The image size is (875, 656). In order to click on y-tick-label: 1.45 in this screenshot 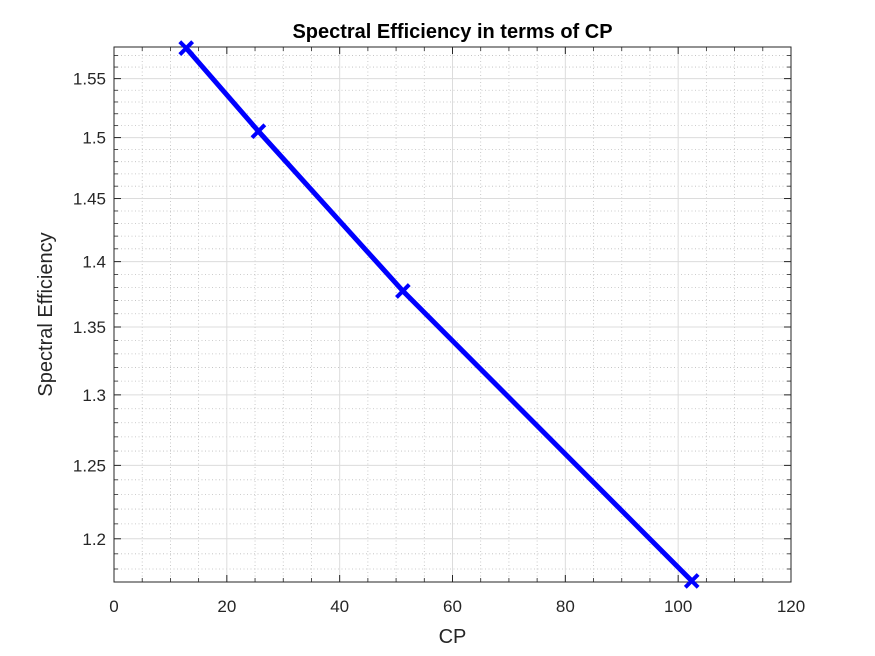, I will do `click(89, 199)`.